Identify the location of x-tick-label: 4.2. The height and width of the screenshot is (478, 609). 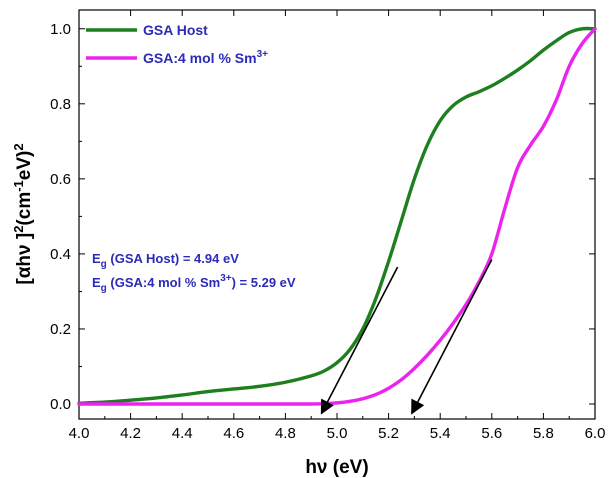
(130, 433).